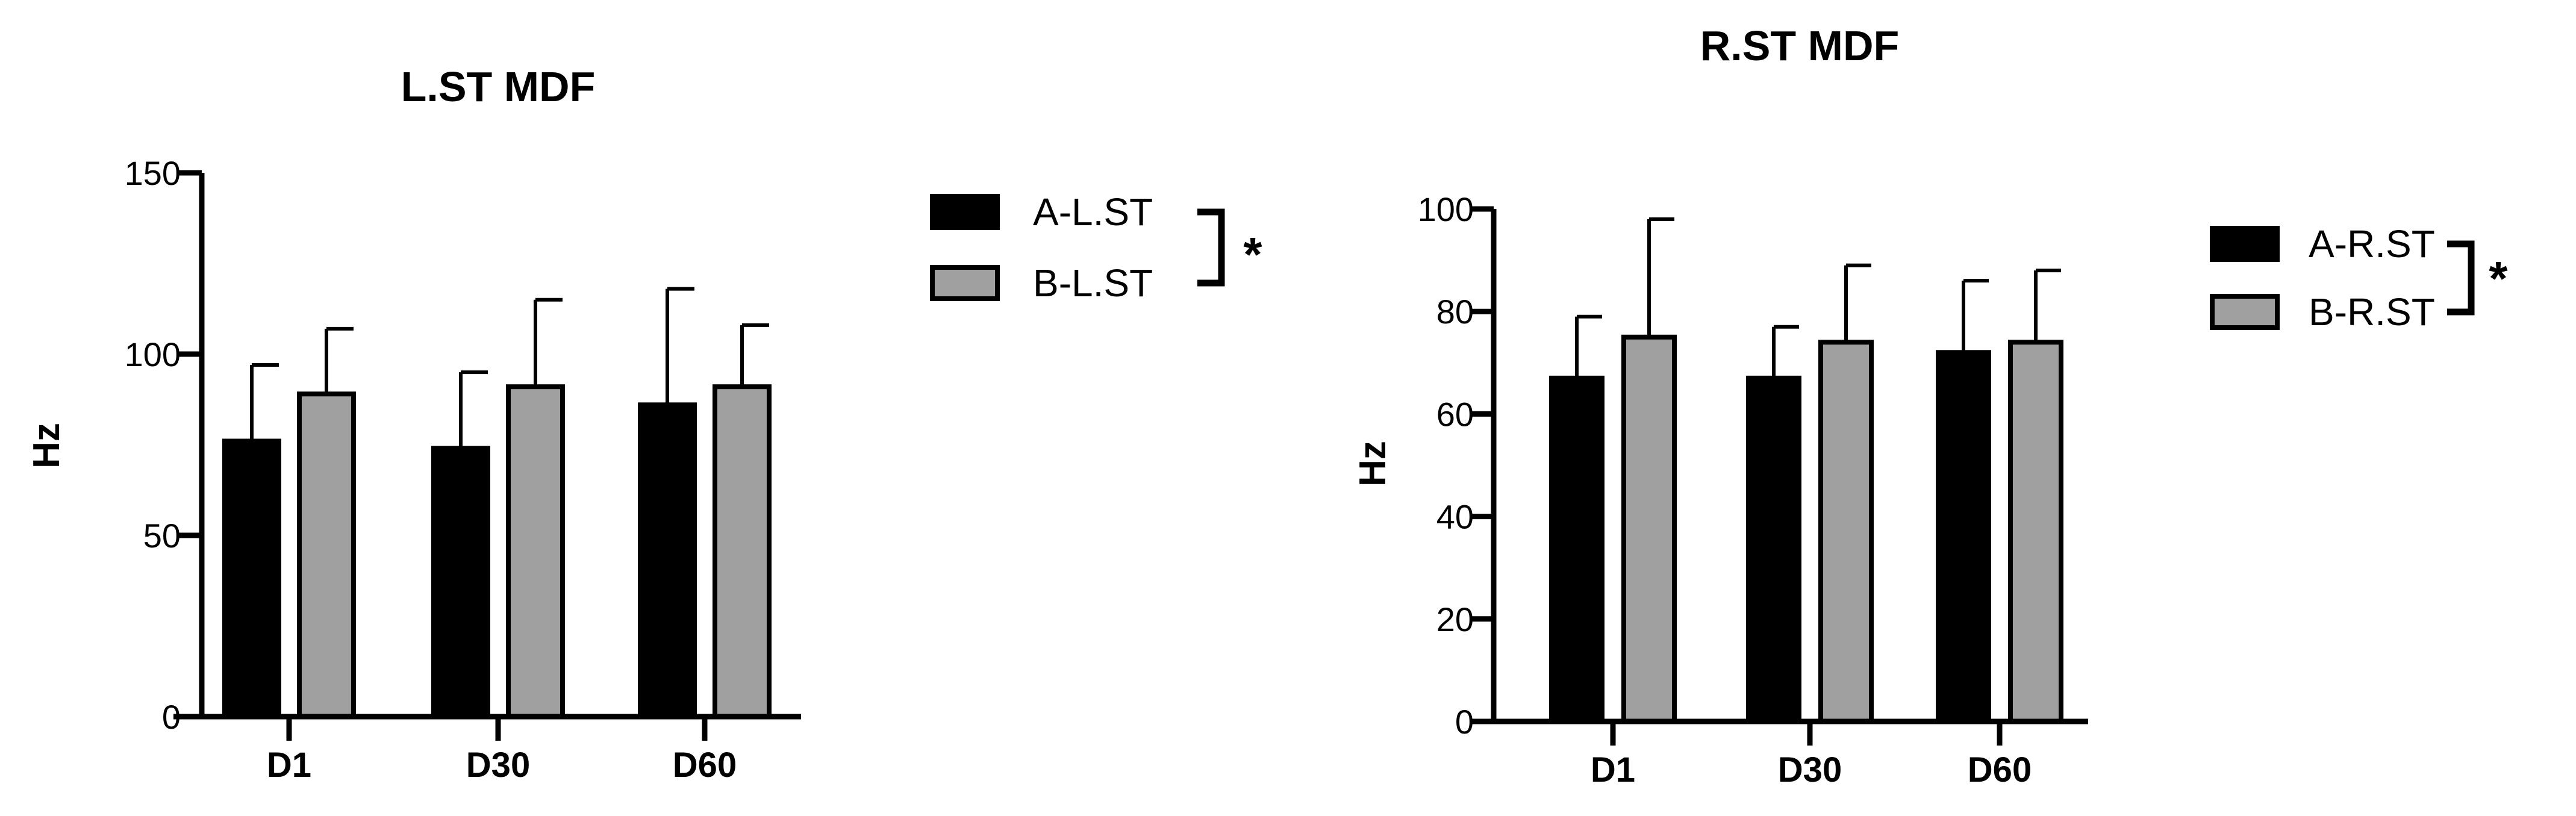  What do you see at coordinates (498, 86) in the screenshot?
I see `chart-title: L.ST MDF` at bounding box center [498, 86].